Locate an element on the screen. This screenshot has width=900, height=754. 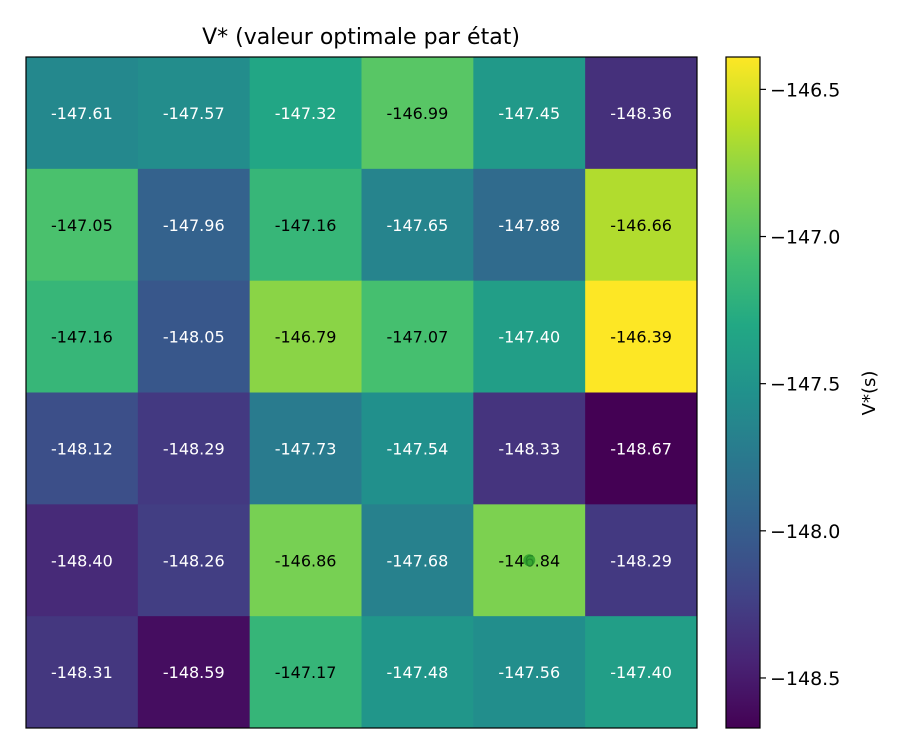
cell-value-label: -147.56 is located at coordinates (529, 672).